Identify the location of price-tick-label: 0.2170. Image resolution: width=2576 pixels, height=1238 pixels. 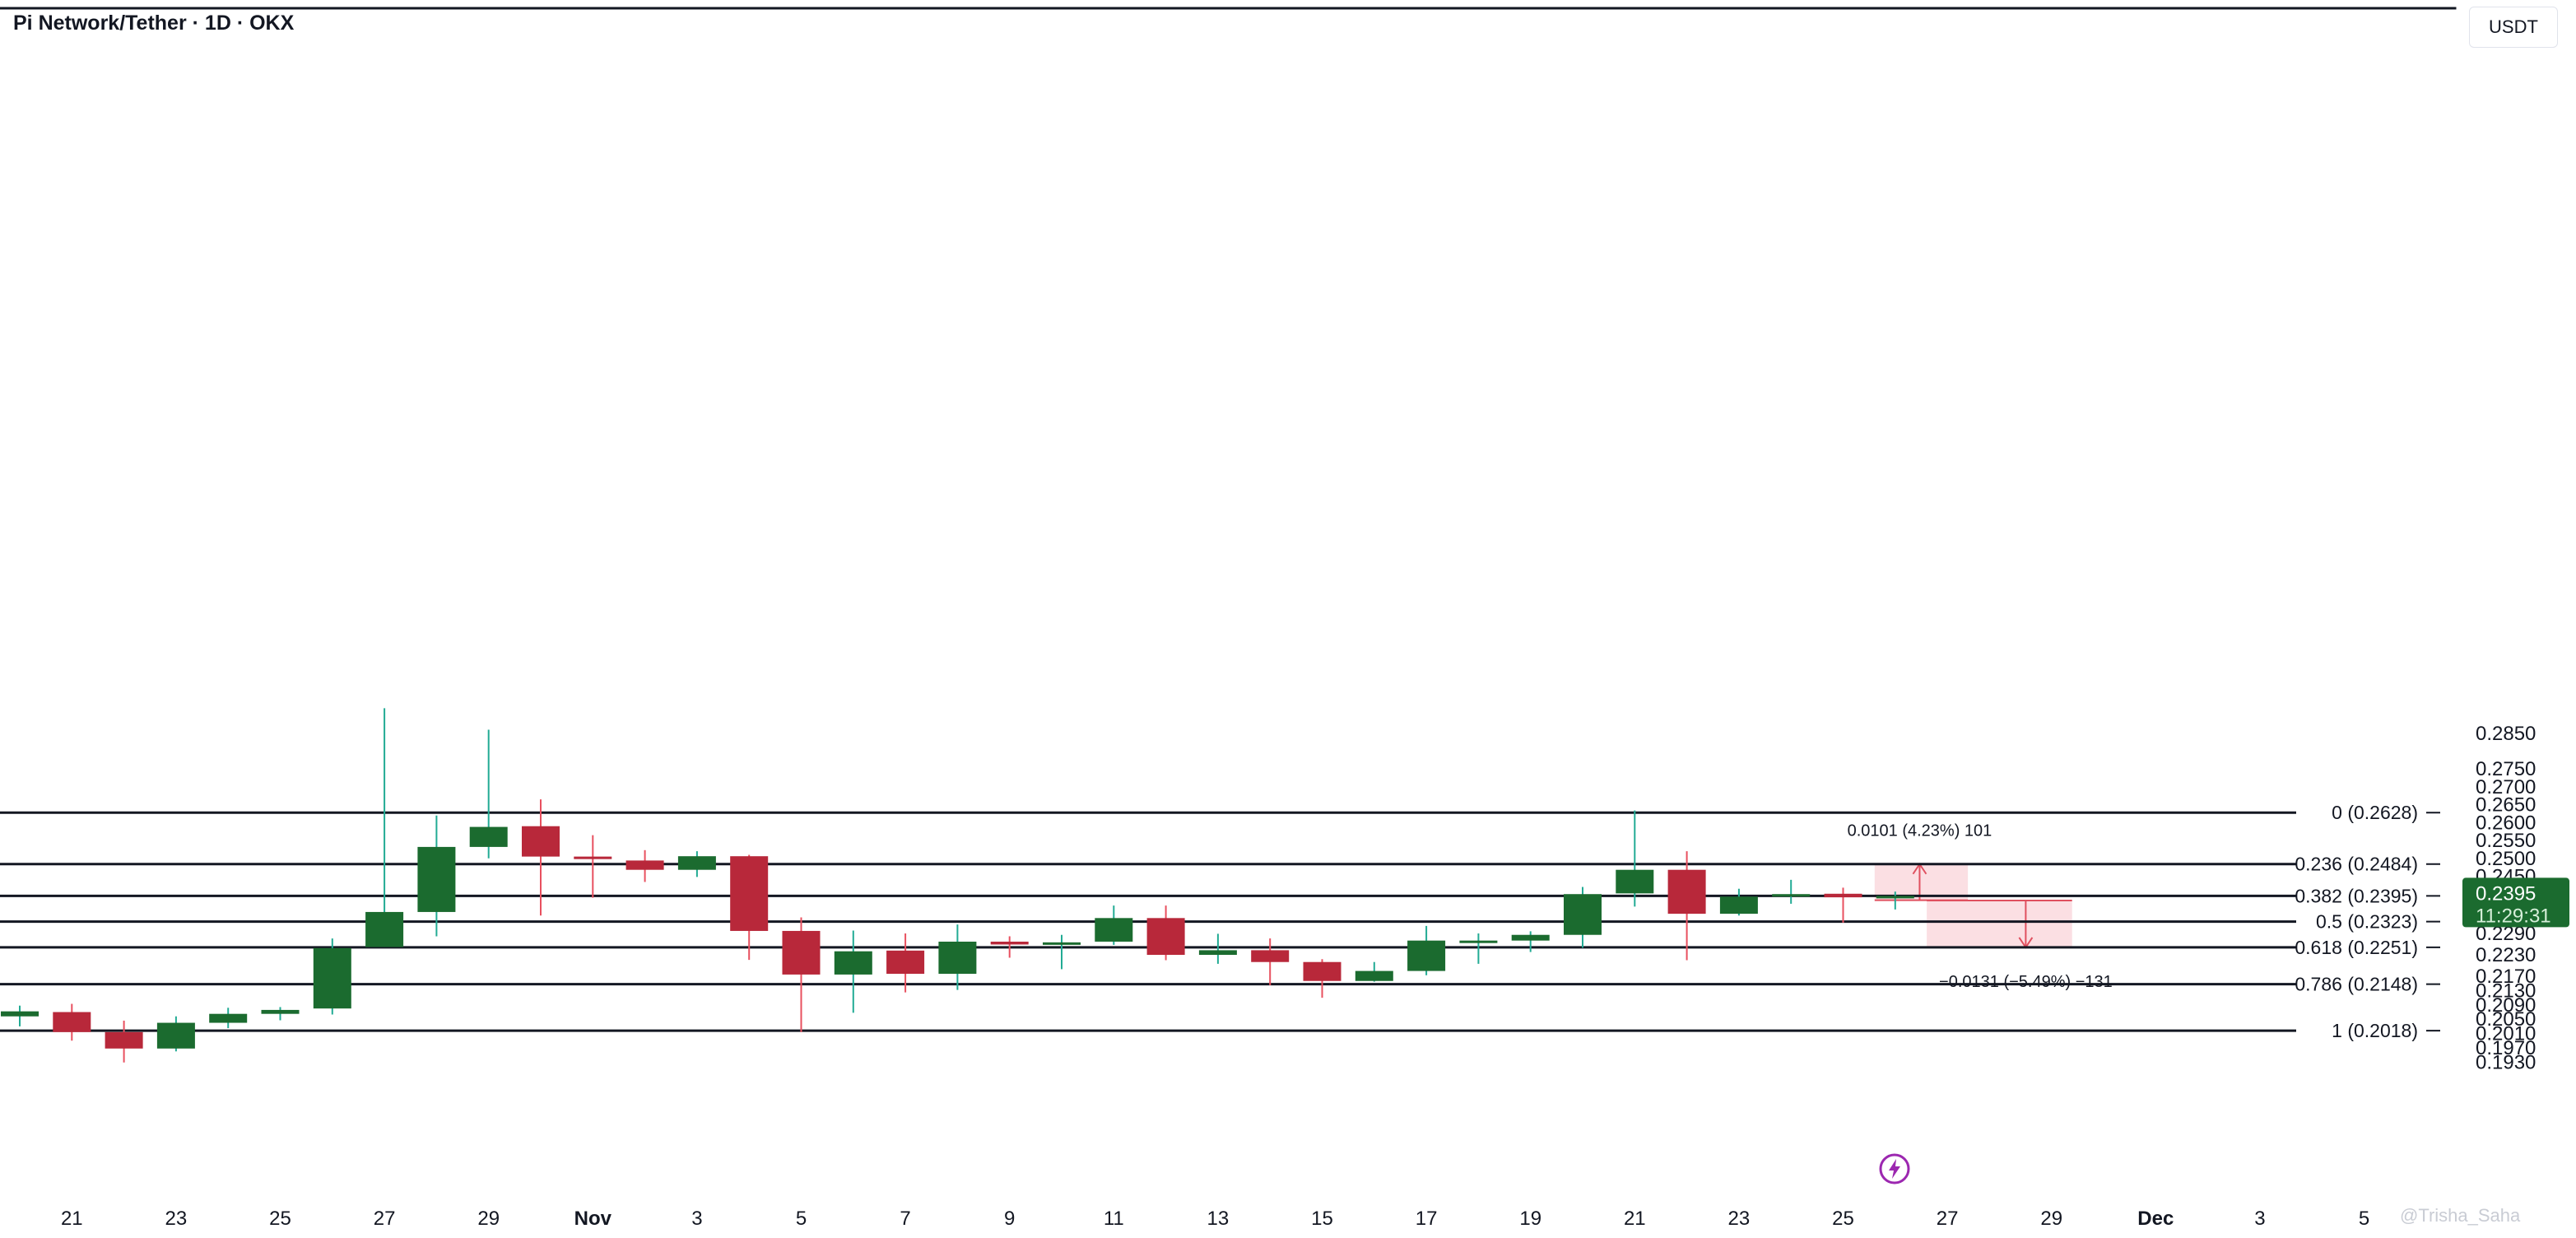
(2506, 977).